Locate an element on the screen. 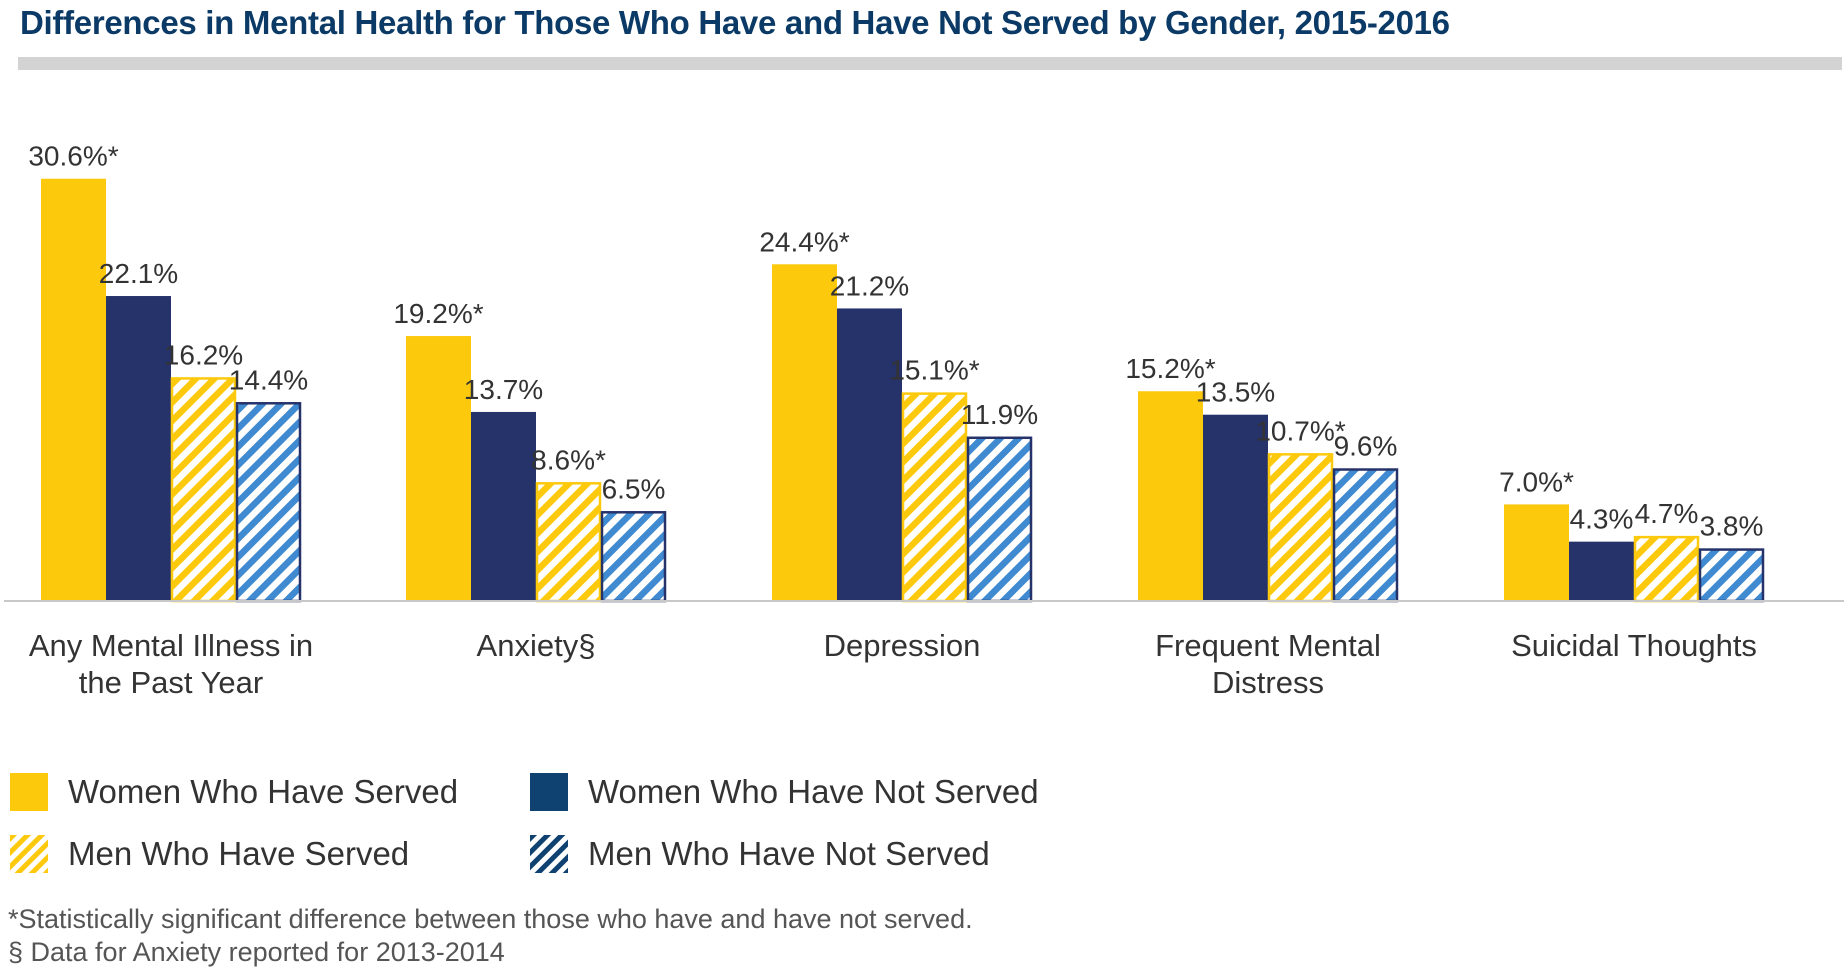 The height and width of the screenshot is (971, 1844). legend-swatch-women-served is located at coordinates (29, 792).